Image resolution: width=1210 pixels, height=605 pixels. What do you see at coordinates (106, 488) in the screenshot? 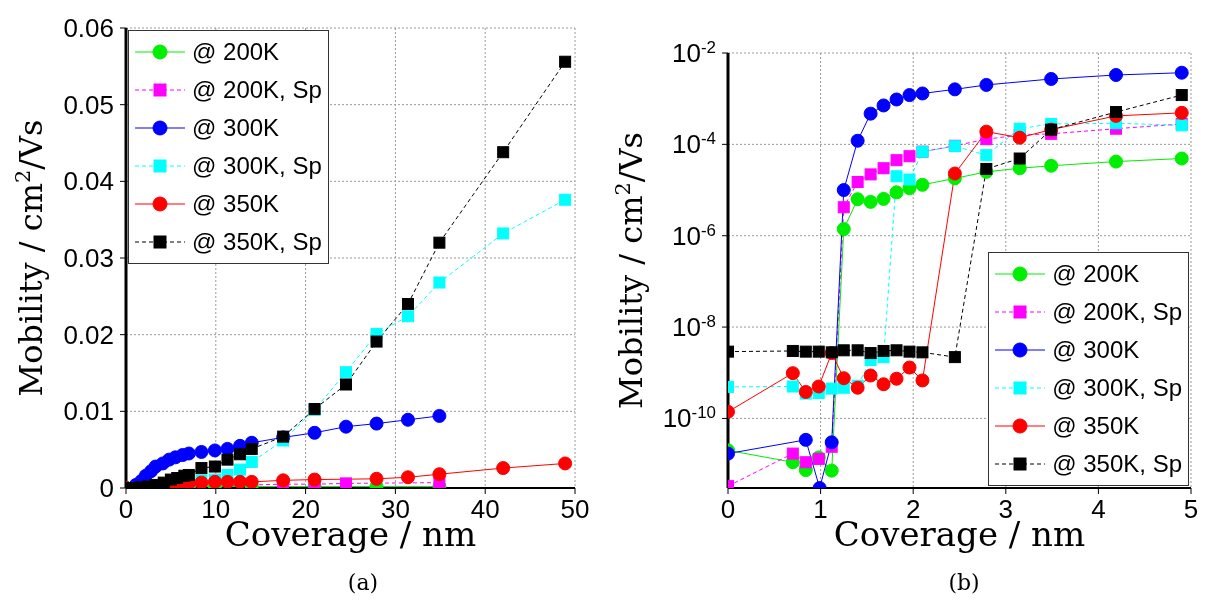
I see `y-tick-label: 0` at bounding box center [106, 488].